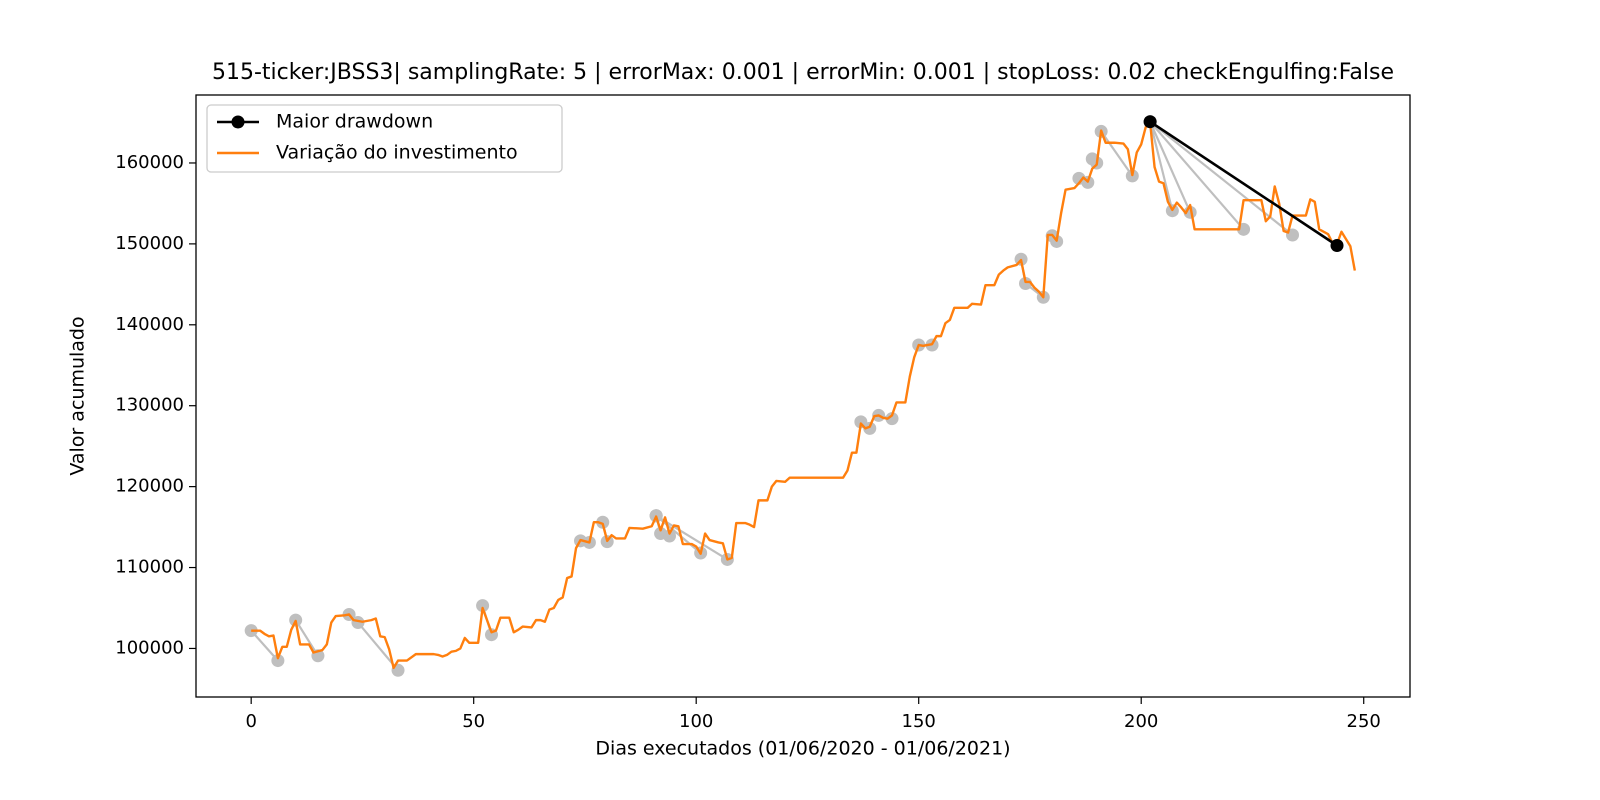 Image resolution: width=1600 pixels, height=800 pixels. Describe the element at coordinates (149, 324) in the screenshot. I see `y-tick-label: 140000` at that location.